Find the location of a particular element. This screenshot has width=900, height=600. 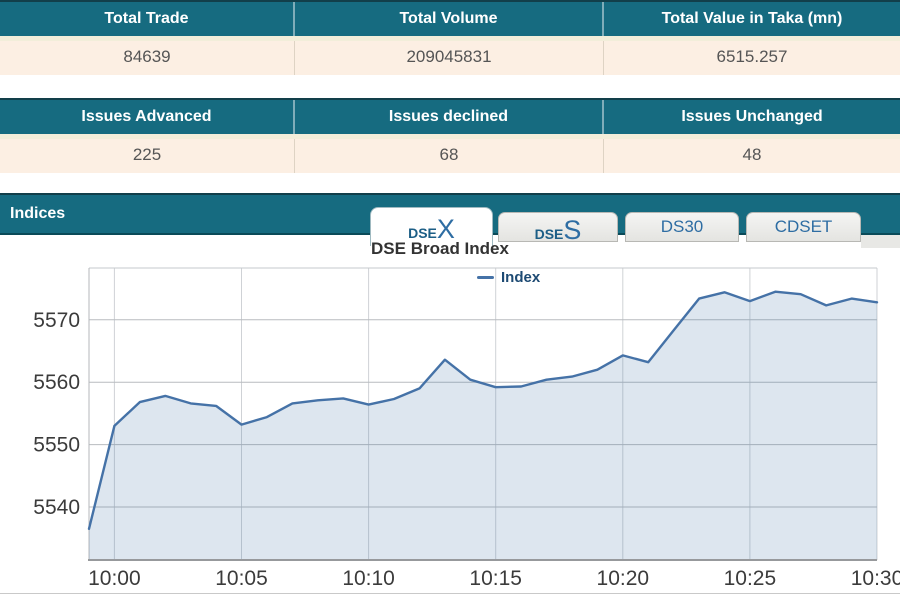

tab-strip-filler is located at coordinates (880, 241).